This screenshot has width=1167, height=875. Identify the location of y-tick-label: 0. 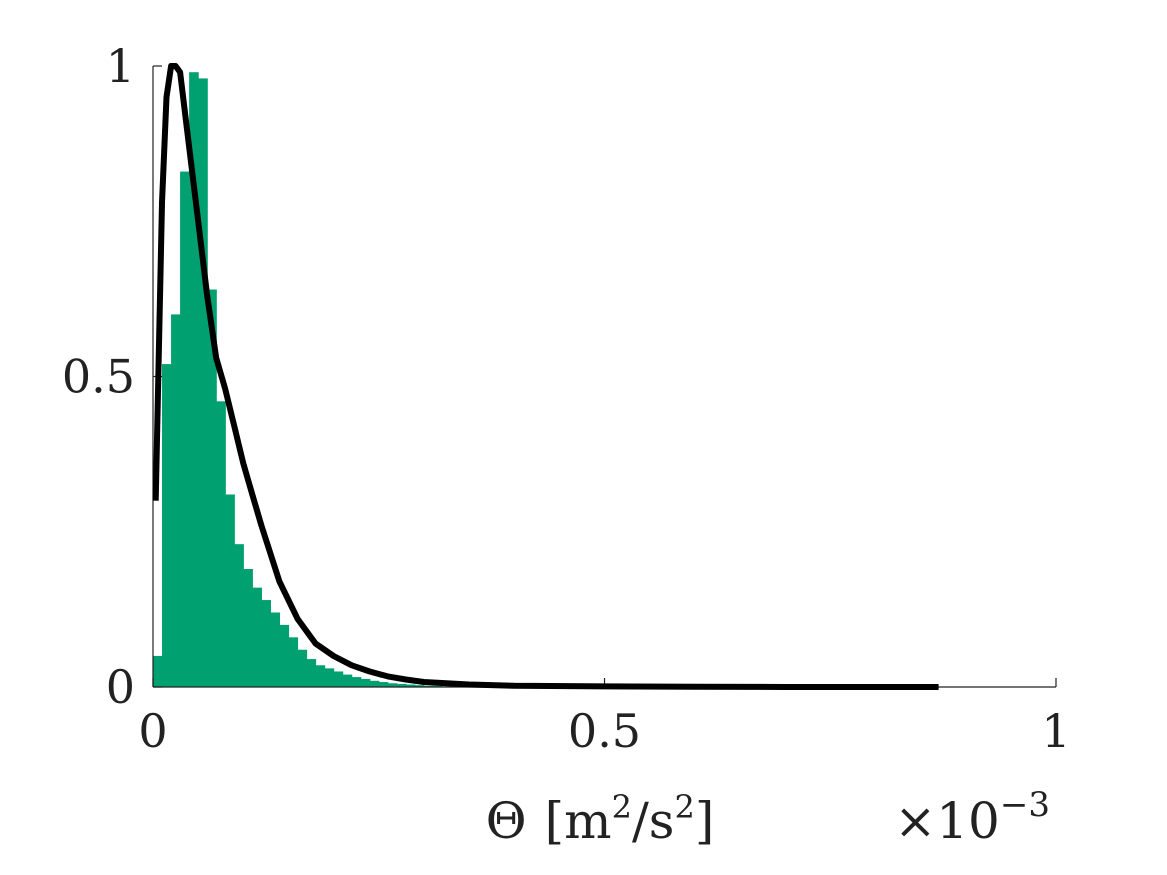
(120, 687).